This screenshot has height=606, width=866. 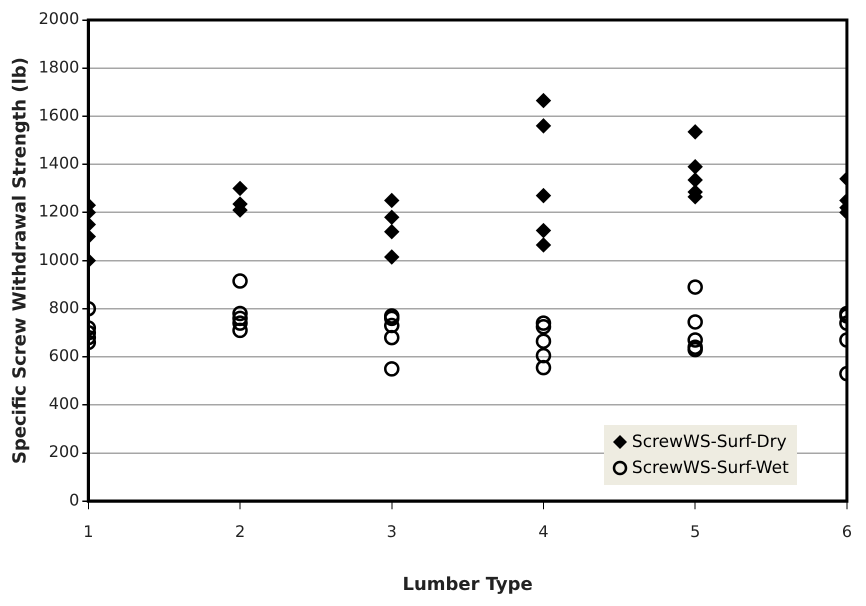 What do you see at coordinates (19, 260) in the screenshot?
I see `y-axis-title: Specific Screw Withdrawal Strength (lb)` at bounding box center [19, 260].